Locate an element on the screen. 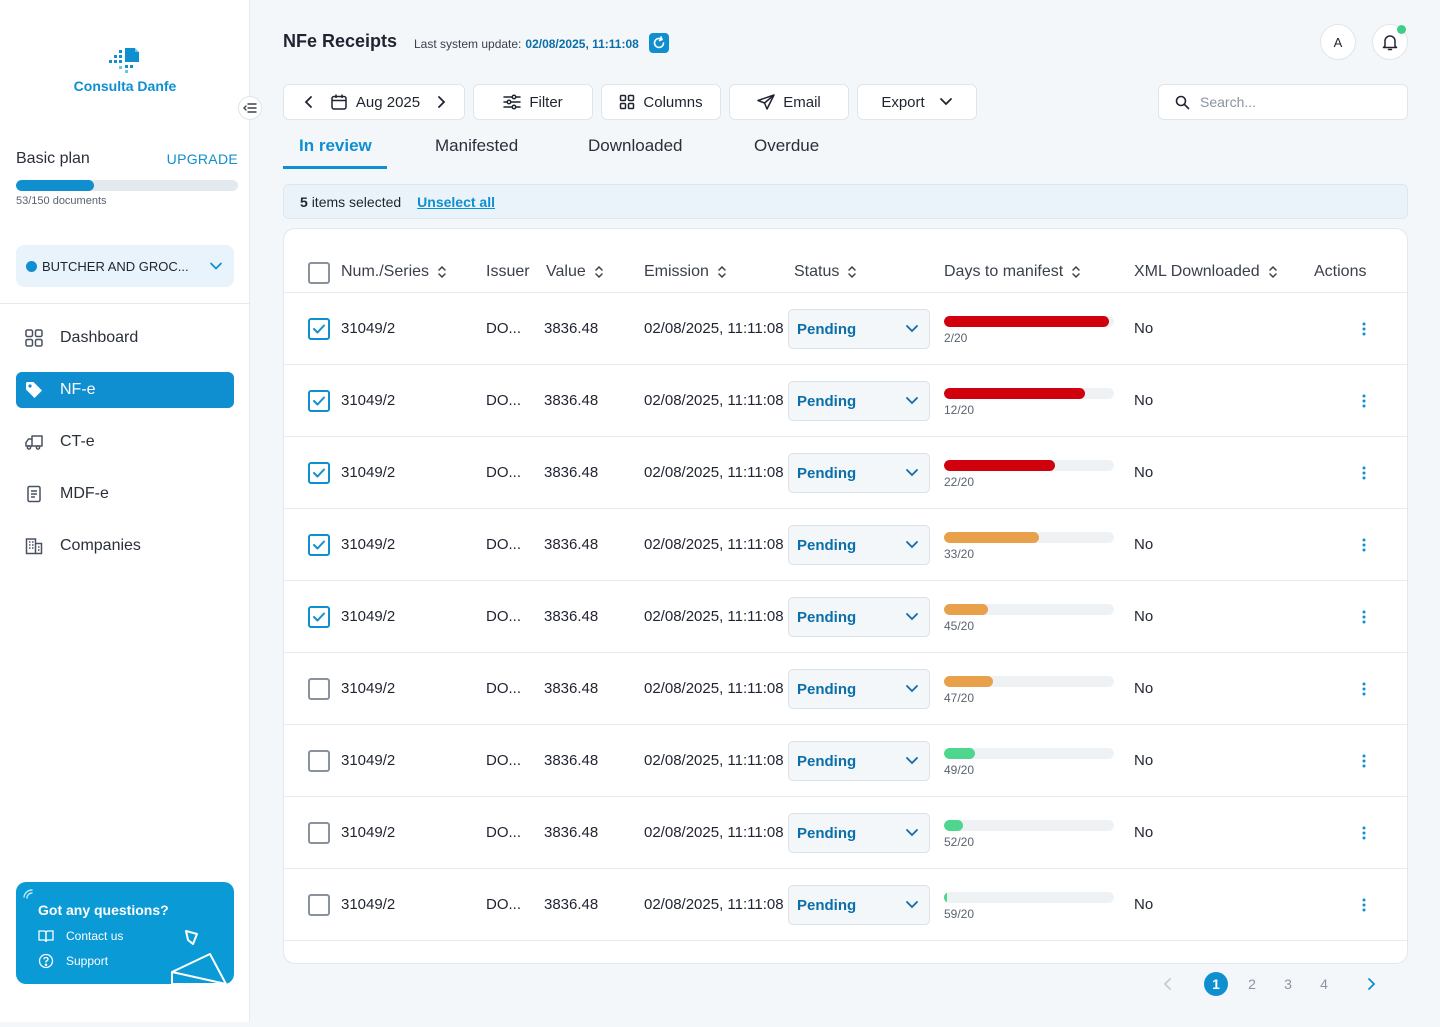 This screenshot has height=1027, width=1440. column-issuer: Issuer is located at coordinates (508, 272).